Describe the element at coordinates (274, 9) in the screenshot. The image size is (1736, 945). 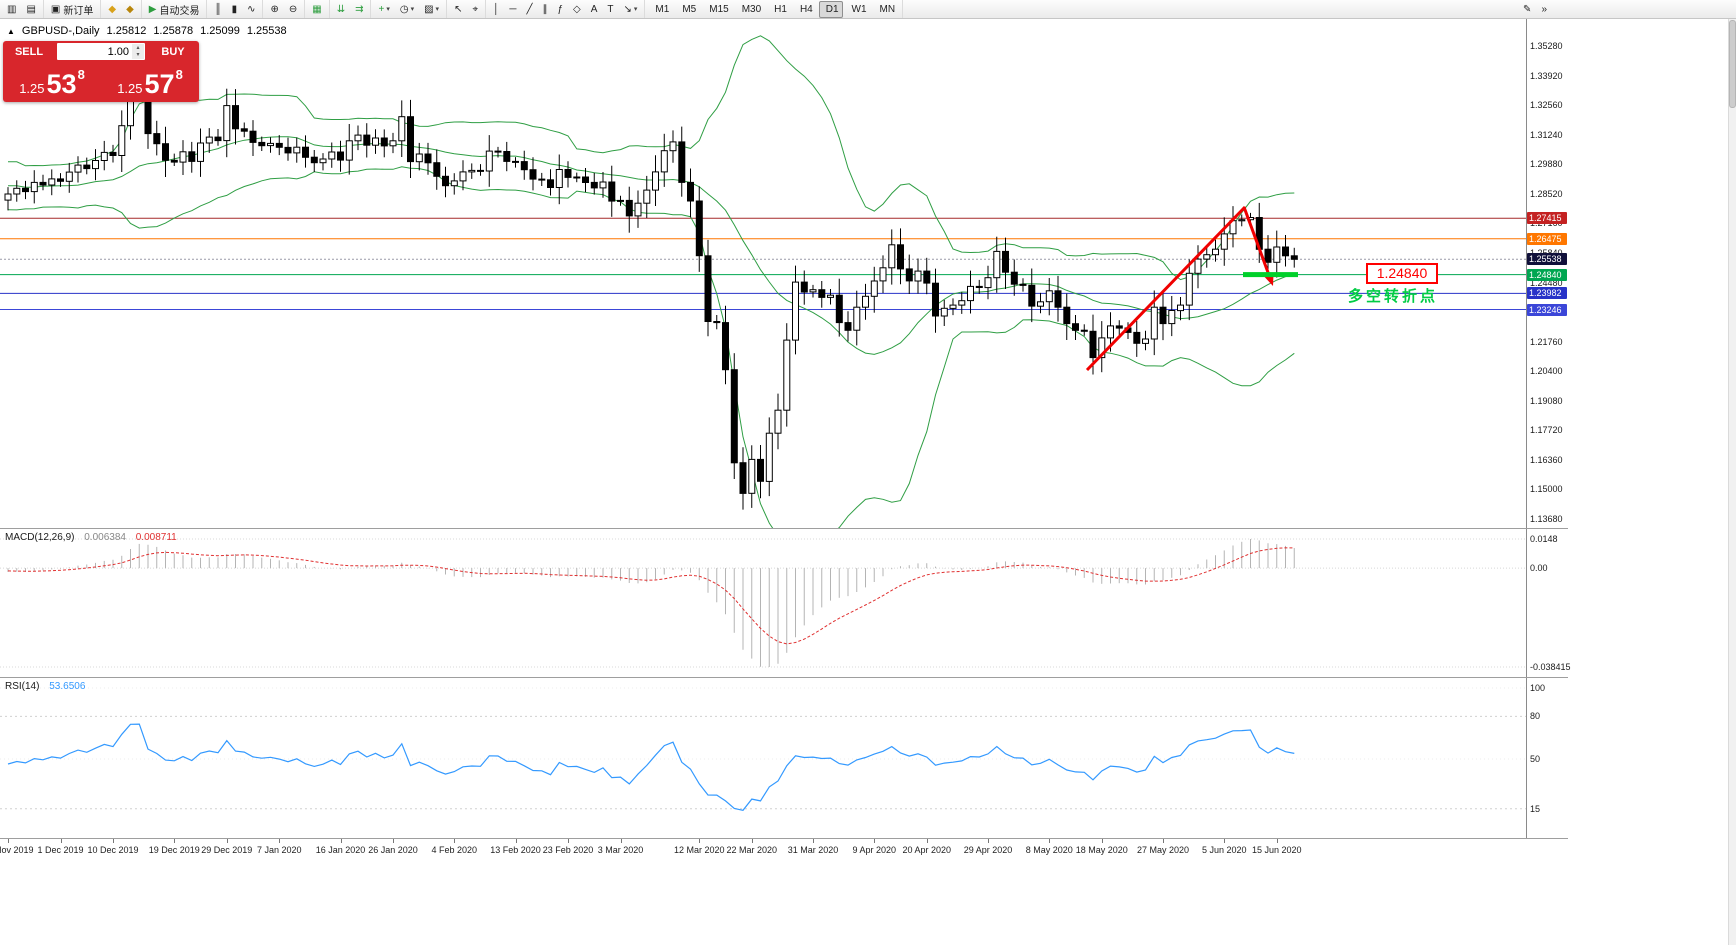
I see `zoom-in-button: ⊕` at that location.